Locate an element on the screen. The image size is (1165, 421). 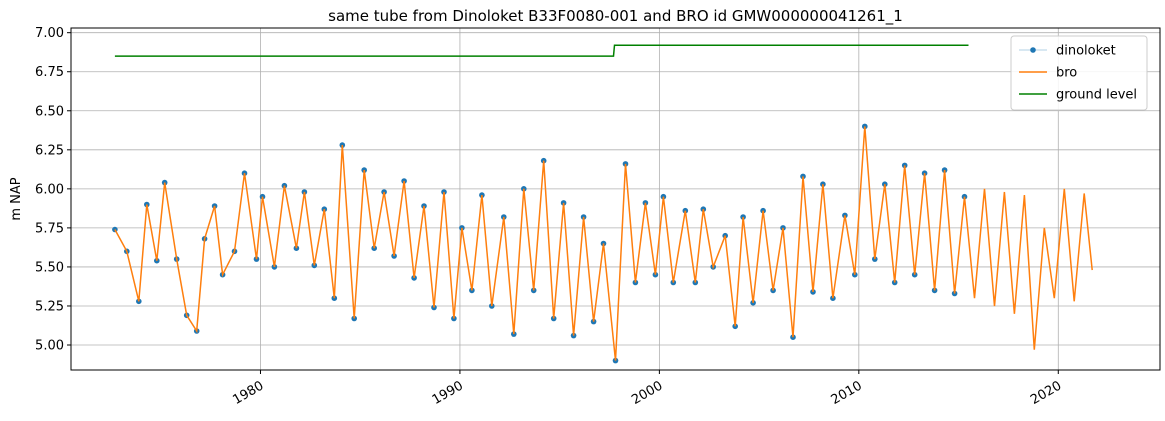
y-tick-label: 5.75 is located at coordinates (49, 228).